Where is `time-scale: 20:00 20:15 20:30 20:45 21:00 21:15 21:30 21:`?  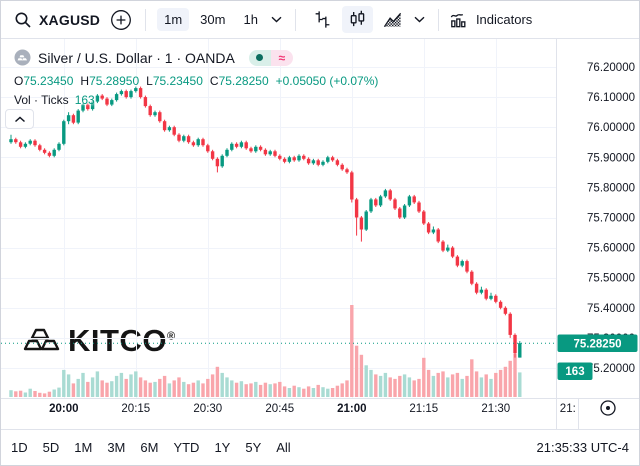
time-scale: 20:00 20:15 20:30 20:45 21:00 21:15 21:30 21: is located at coordinates (320, 413).